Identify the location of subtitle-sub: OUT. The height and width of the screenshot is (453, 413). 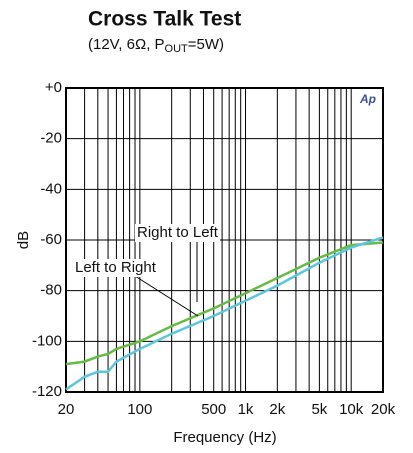
(177, 49).